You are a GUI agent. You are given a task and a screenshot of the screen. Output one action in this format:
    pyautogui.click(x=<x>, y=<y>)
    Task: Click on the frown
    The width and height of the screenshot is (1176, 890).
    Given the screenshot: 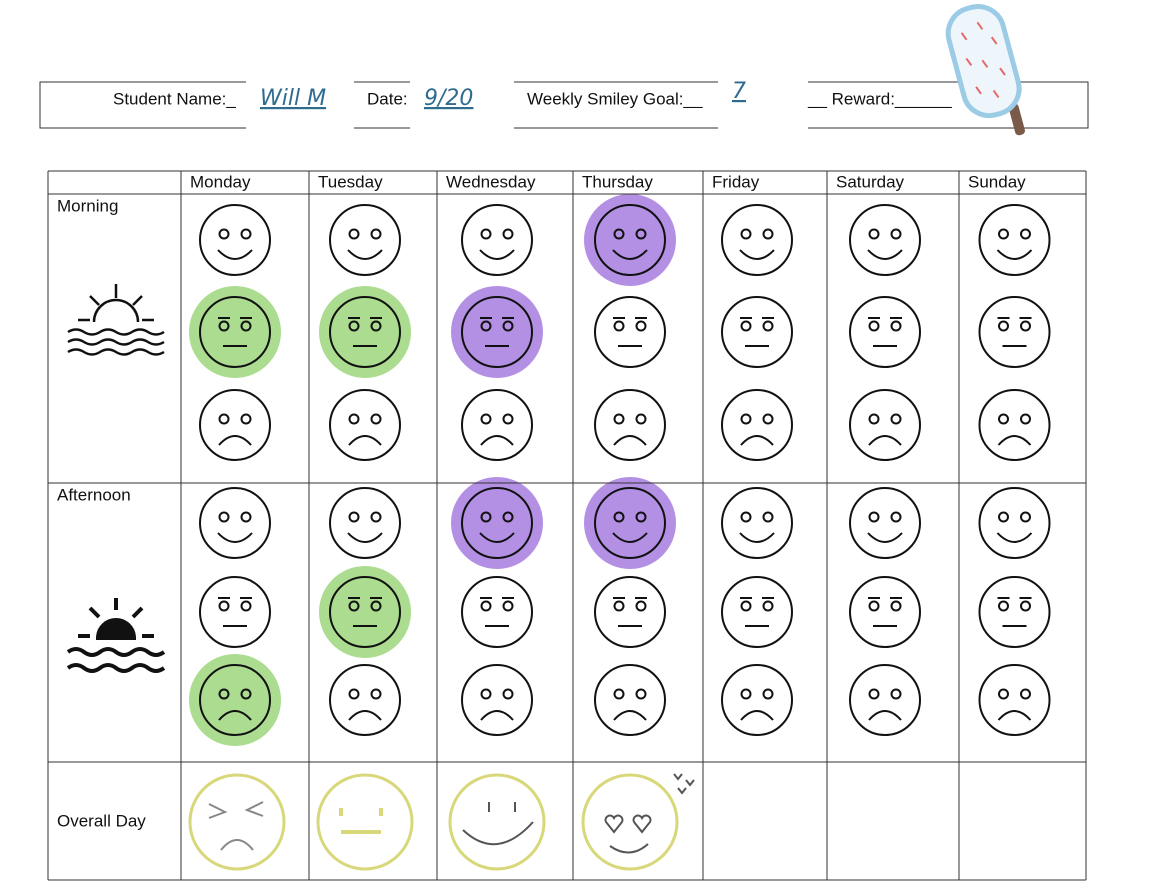 What is the action you would take?
    pyautogui.click(x=237, y=845)
    